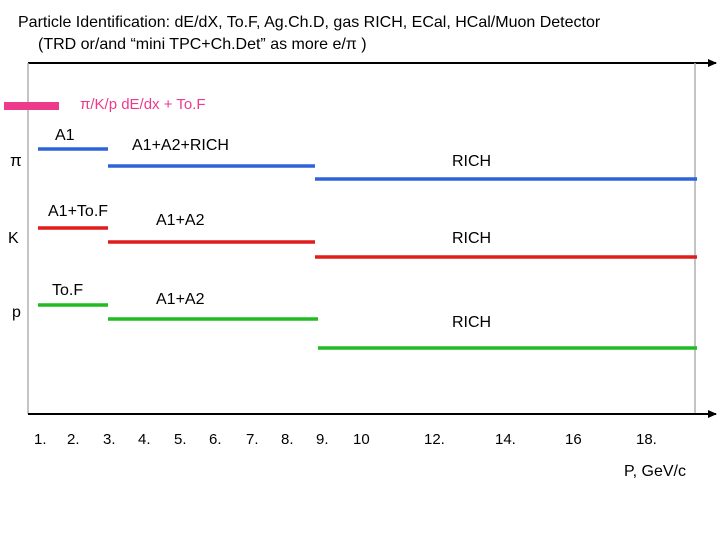  I want to click on k-a1tof-label: A1+To.F, so click(78, 211).